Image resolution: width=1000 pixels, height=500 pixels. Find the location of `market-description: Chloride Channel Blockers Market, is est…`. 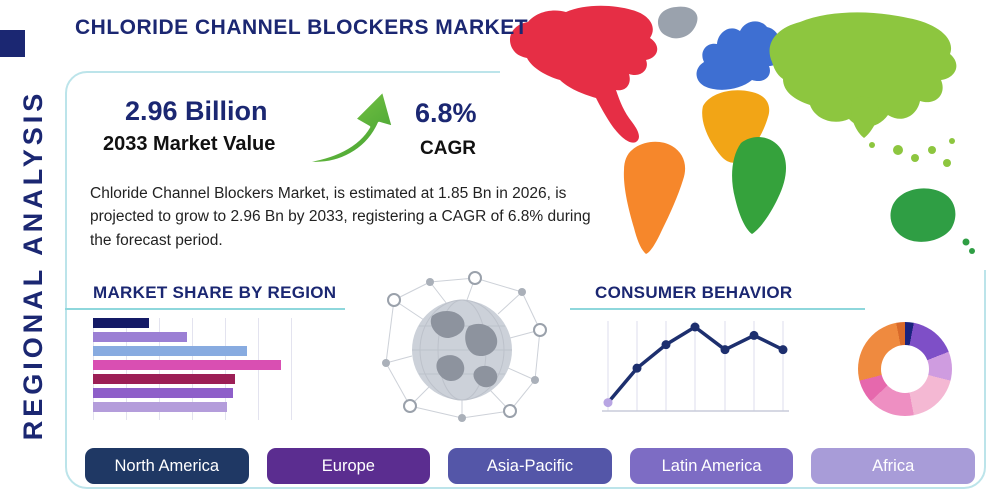

market-description: Chloride Channel Blockers Market, is est… is located at coordinates (340, 217).